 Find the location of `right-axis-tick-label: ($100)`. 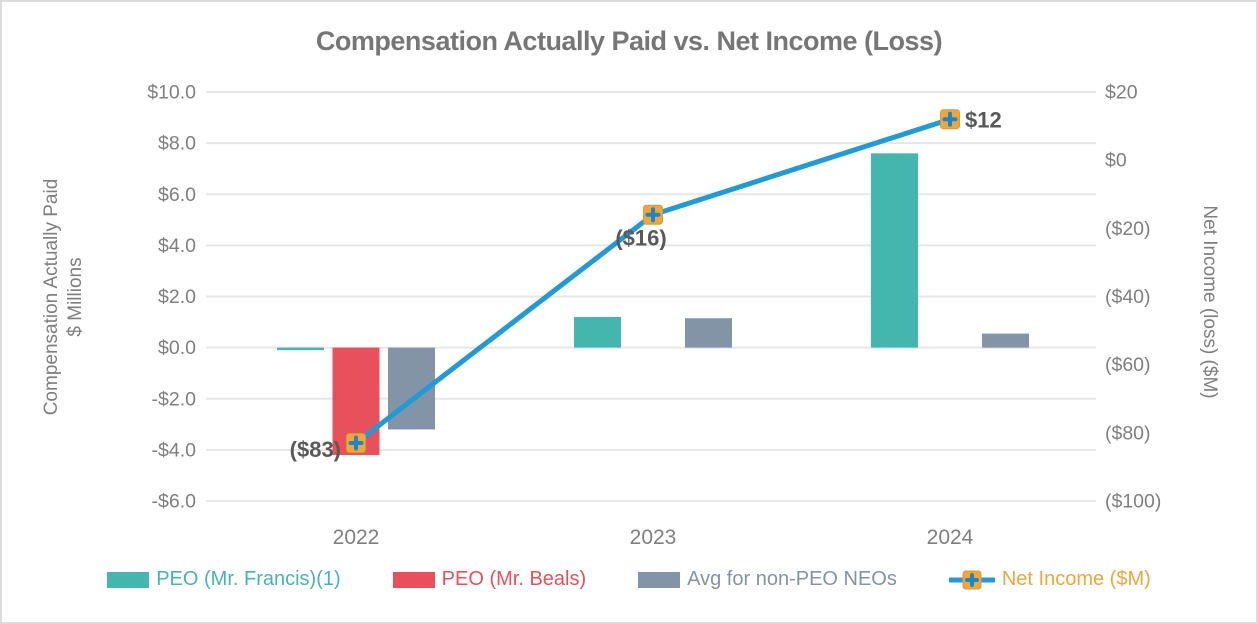

right-axis-tick-label: ($100) is located at coordinates (1133, 502).